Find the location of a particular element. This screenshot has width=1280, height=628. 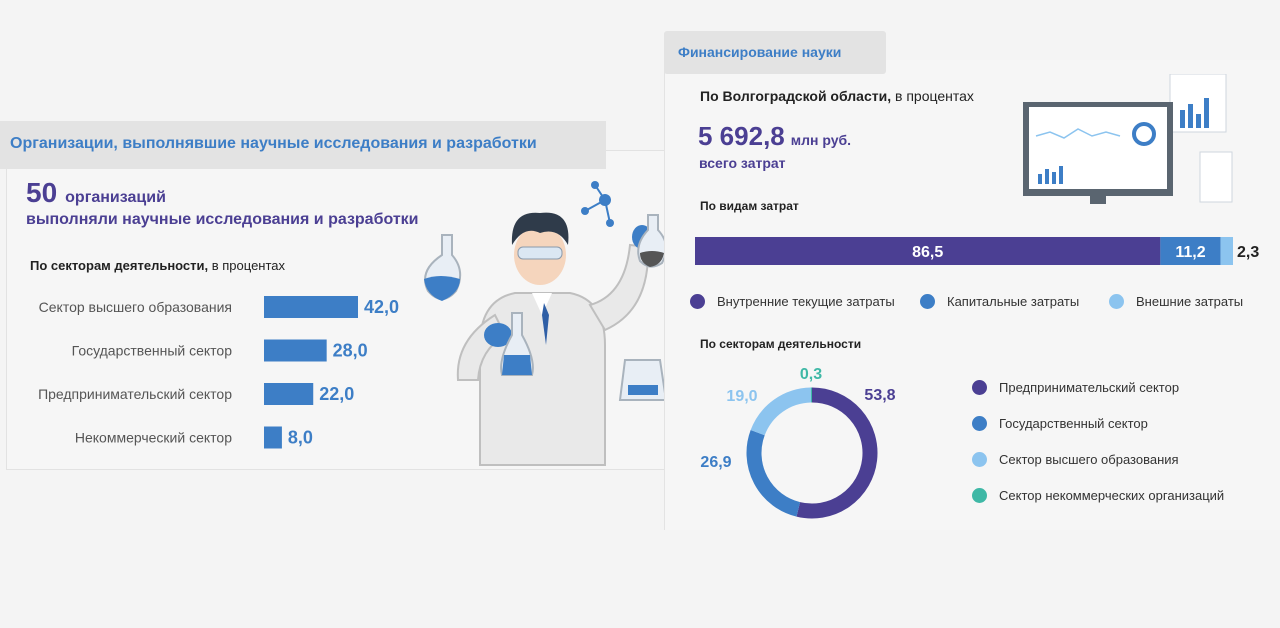

org-count: 50 организаций is located at coordinates (96, 193).